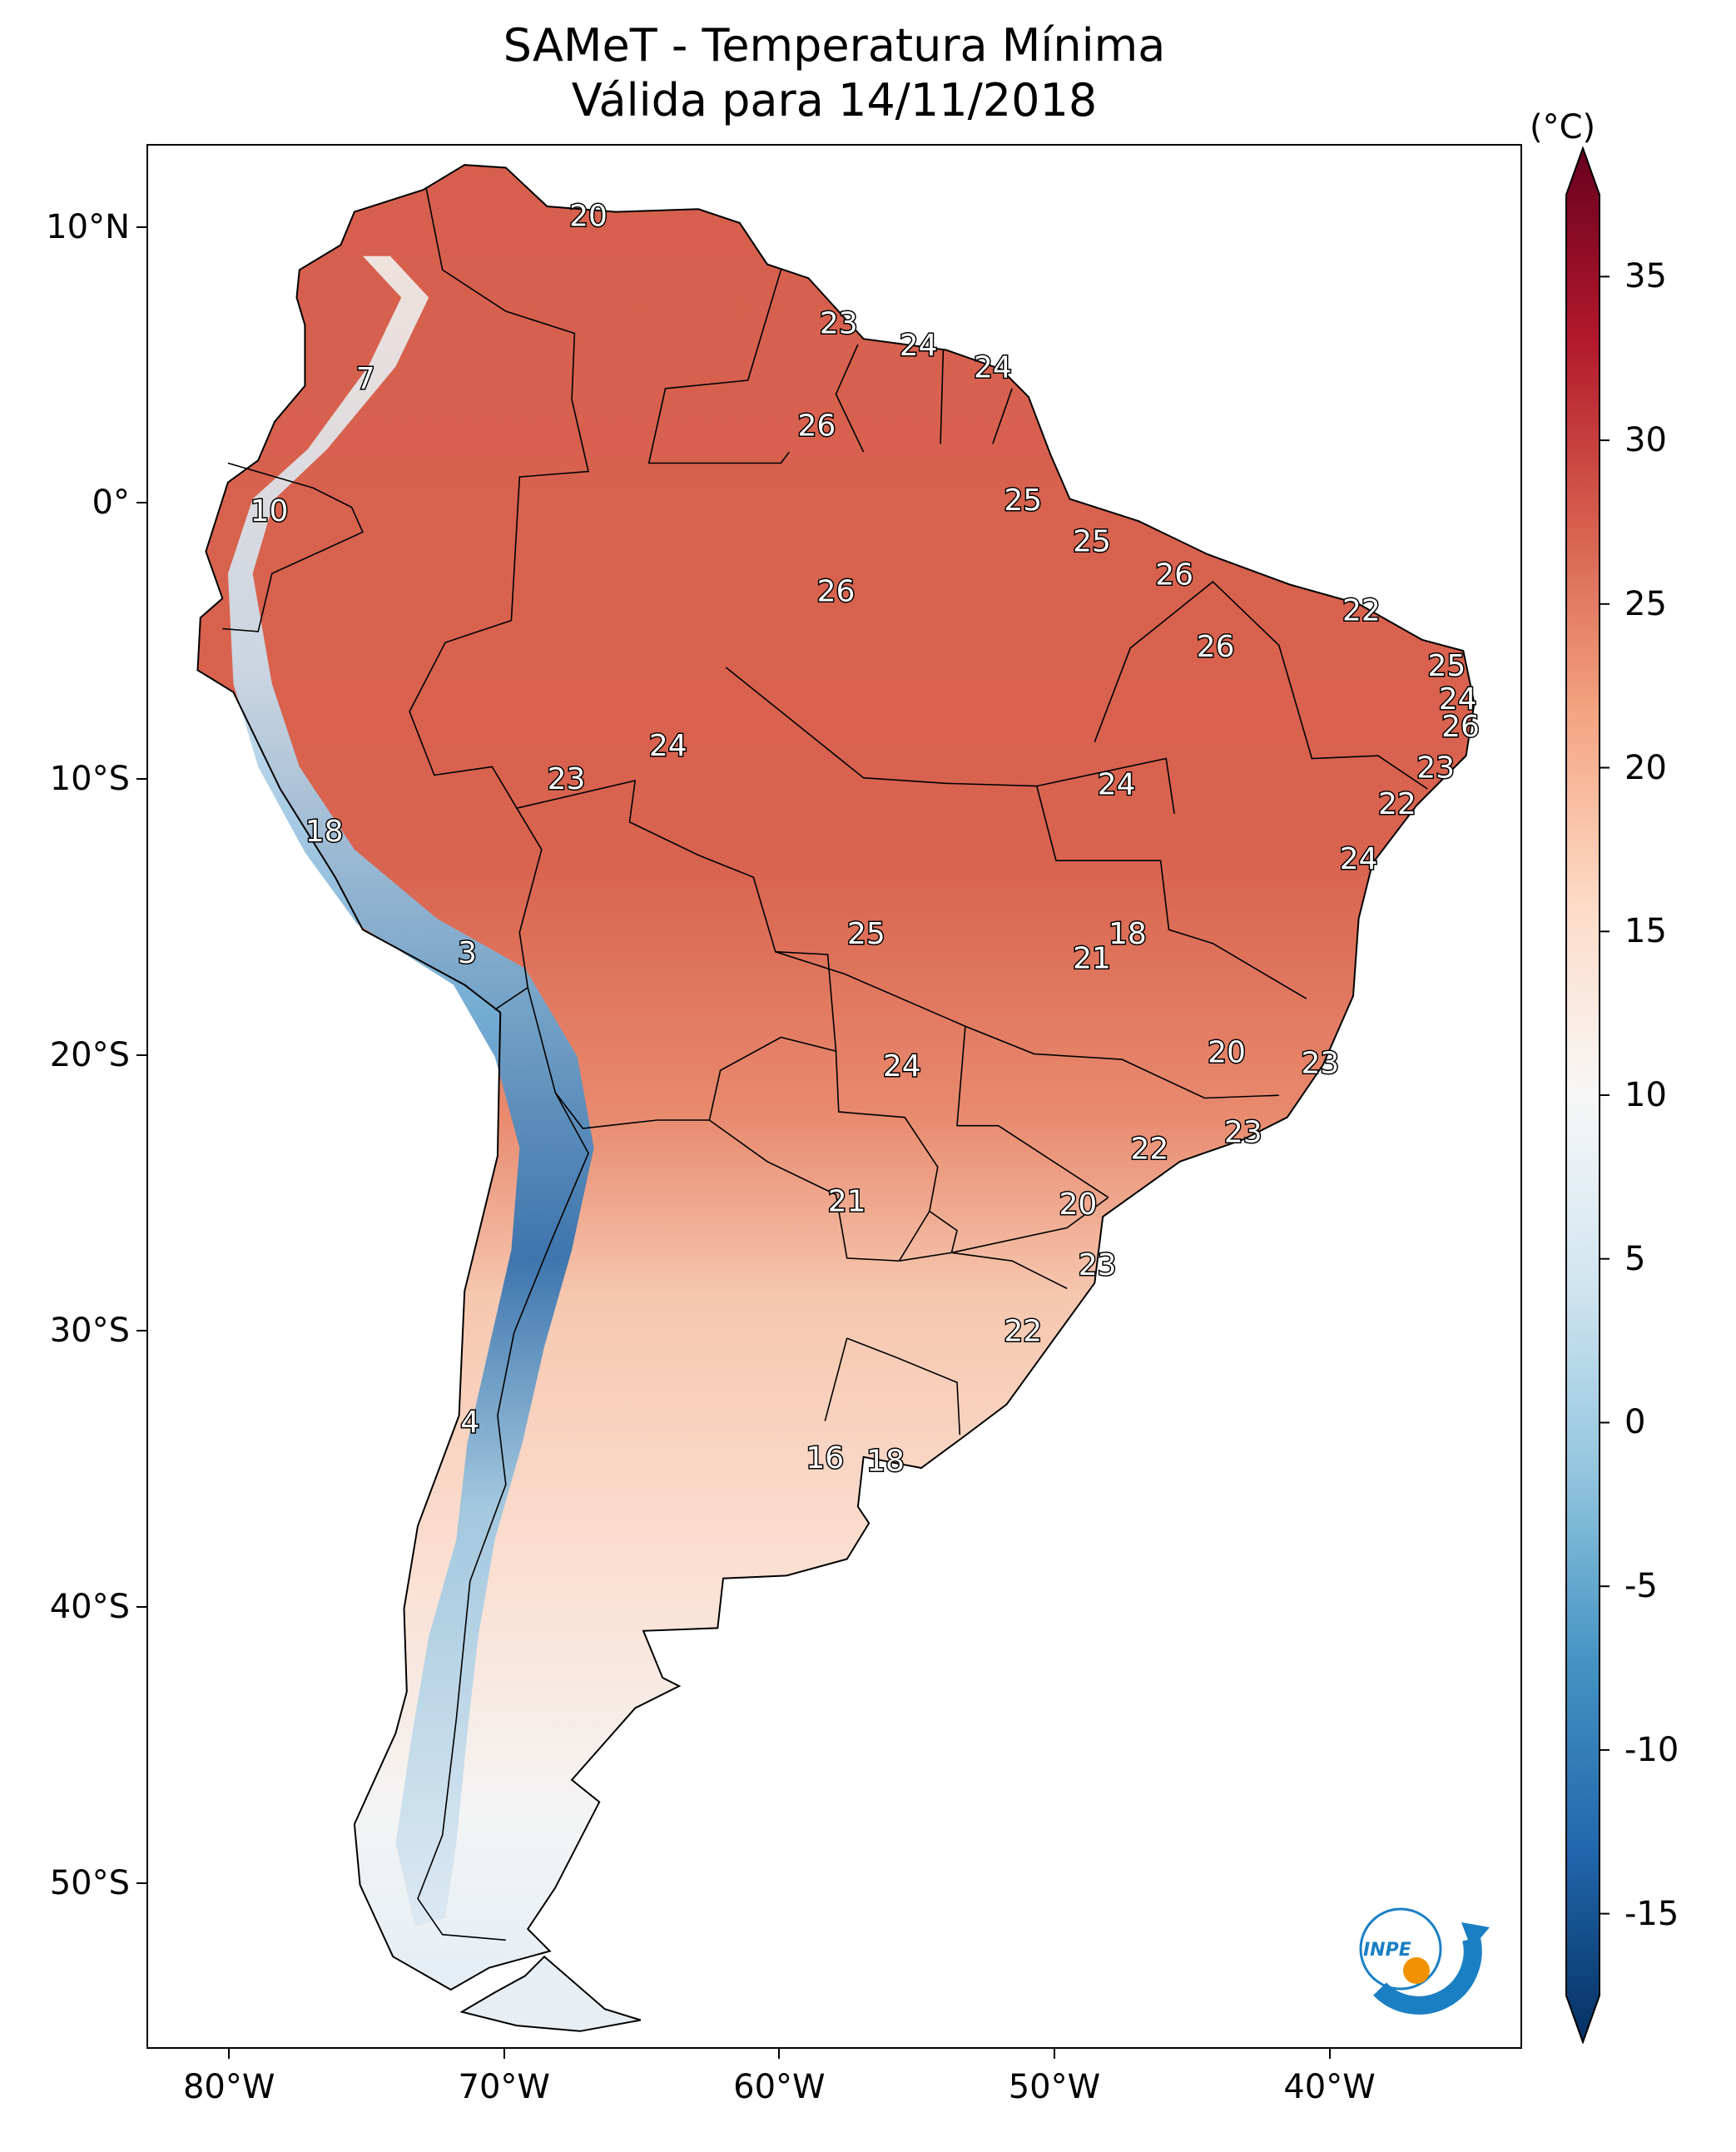 This screenshot has height=2152, width=1736. Describe the element at coordinates (1641, 1586) in the screenshot. I see `colorbar-tick-label: -5` at that location.